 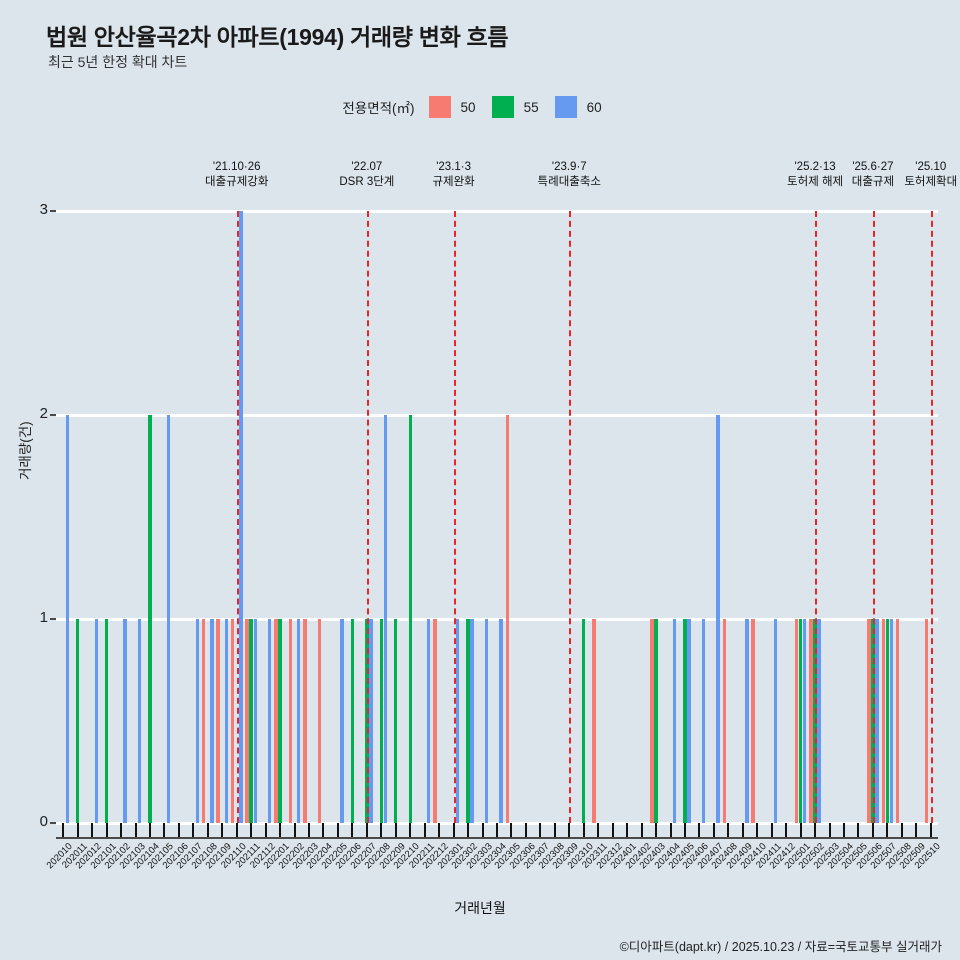 What do you see at coordinates (480, 908) in the screenshot?
I see `x-axis-label: 거래년월` at bounding box center [480, 908].